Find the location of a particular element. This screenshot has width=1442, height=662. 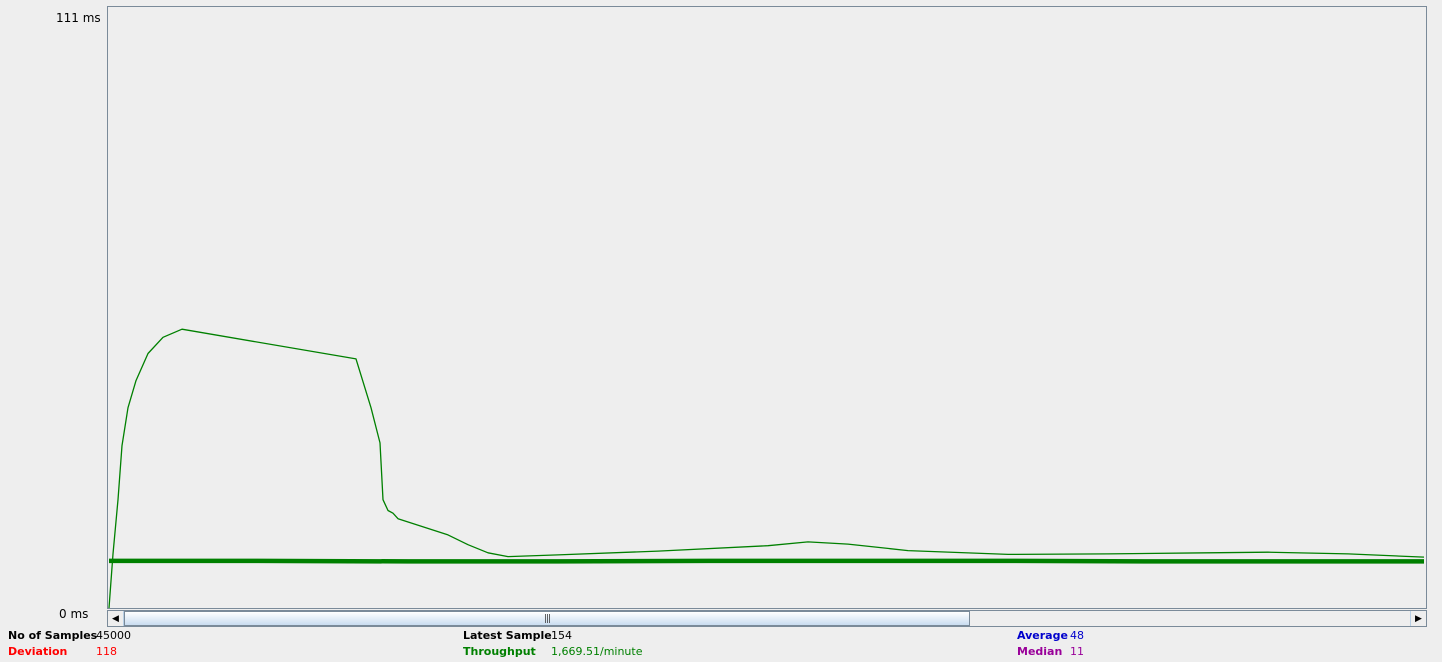

deviation-value: 118 is located at coordinates (106, 651).